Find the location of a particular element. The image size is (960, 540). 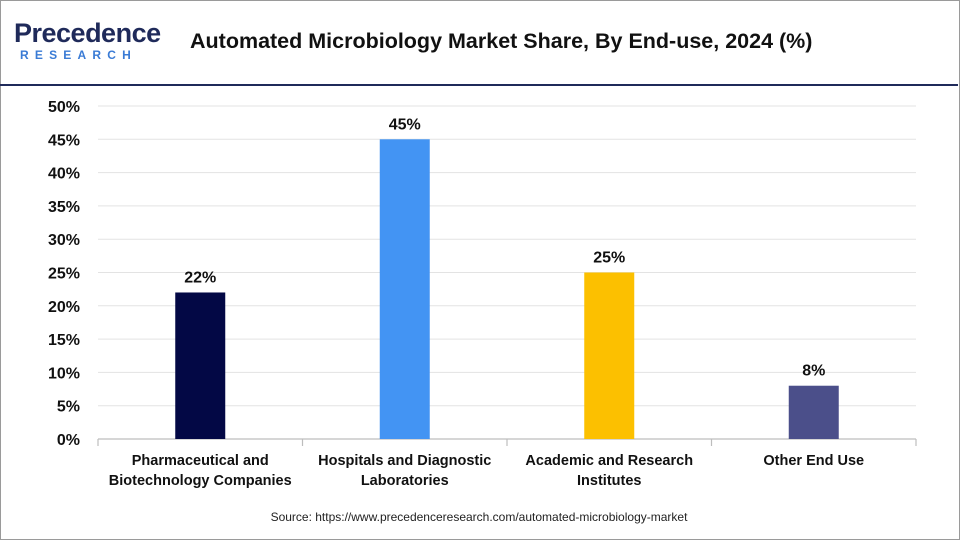

logo-wordmark: Precedence is located at coordinates (87, 33).